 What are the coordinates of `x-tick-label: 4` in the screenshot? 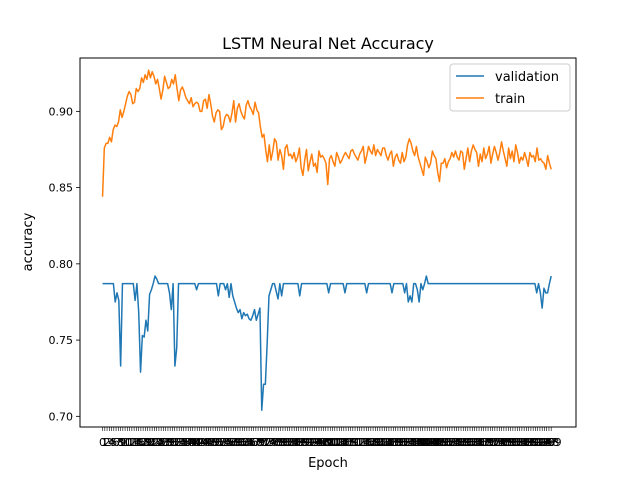 It's located at (111, 442).